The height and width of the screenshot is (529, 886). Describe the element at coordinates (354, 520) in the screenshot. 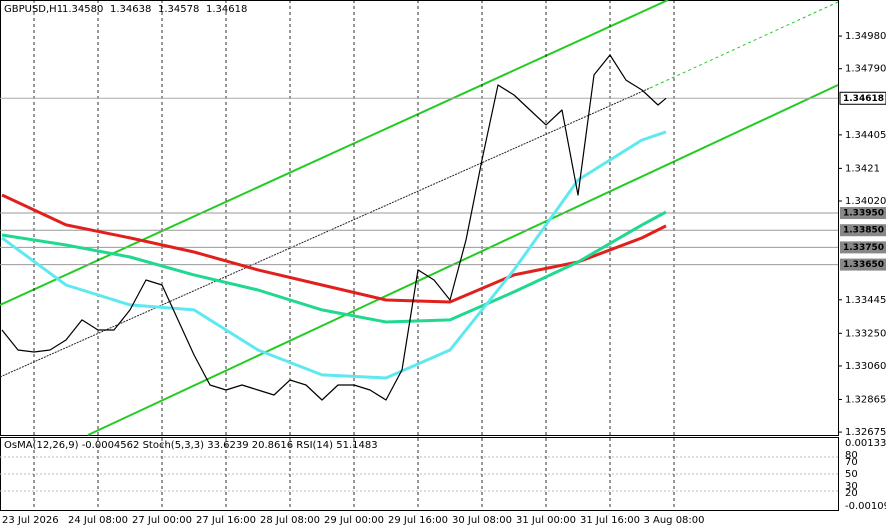

I see `x-tick-label: 29 Jul 00:00` at that location.